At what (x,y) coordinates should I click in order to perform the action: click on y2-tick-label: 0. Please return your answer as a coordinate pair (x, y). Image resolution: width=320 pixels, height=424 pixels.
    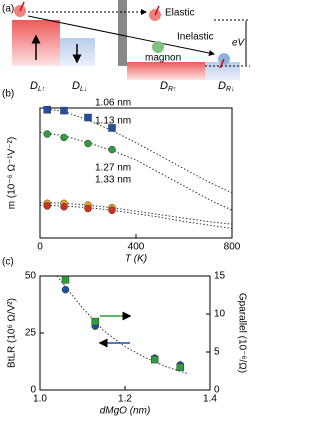
    Looking at the image, I should click on (217, 390).